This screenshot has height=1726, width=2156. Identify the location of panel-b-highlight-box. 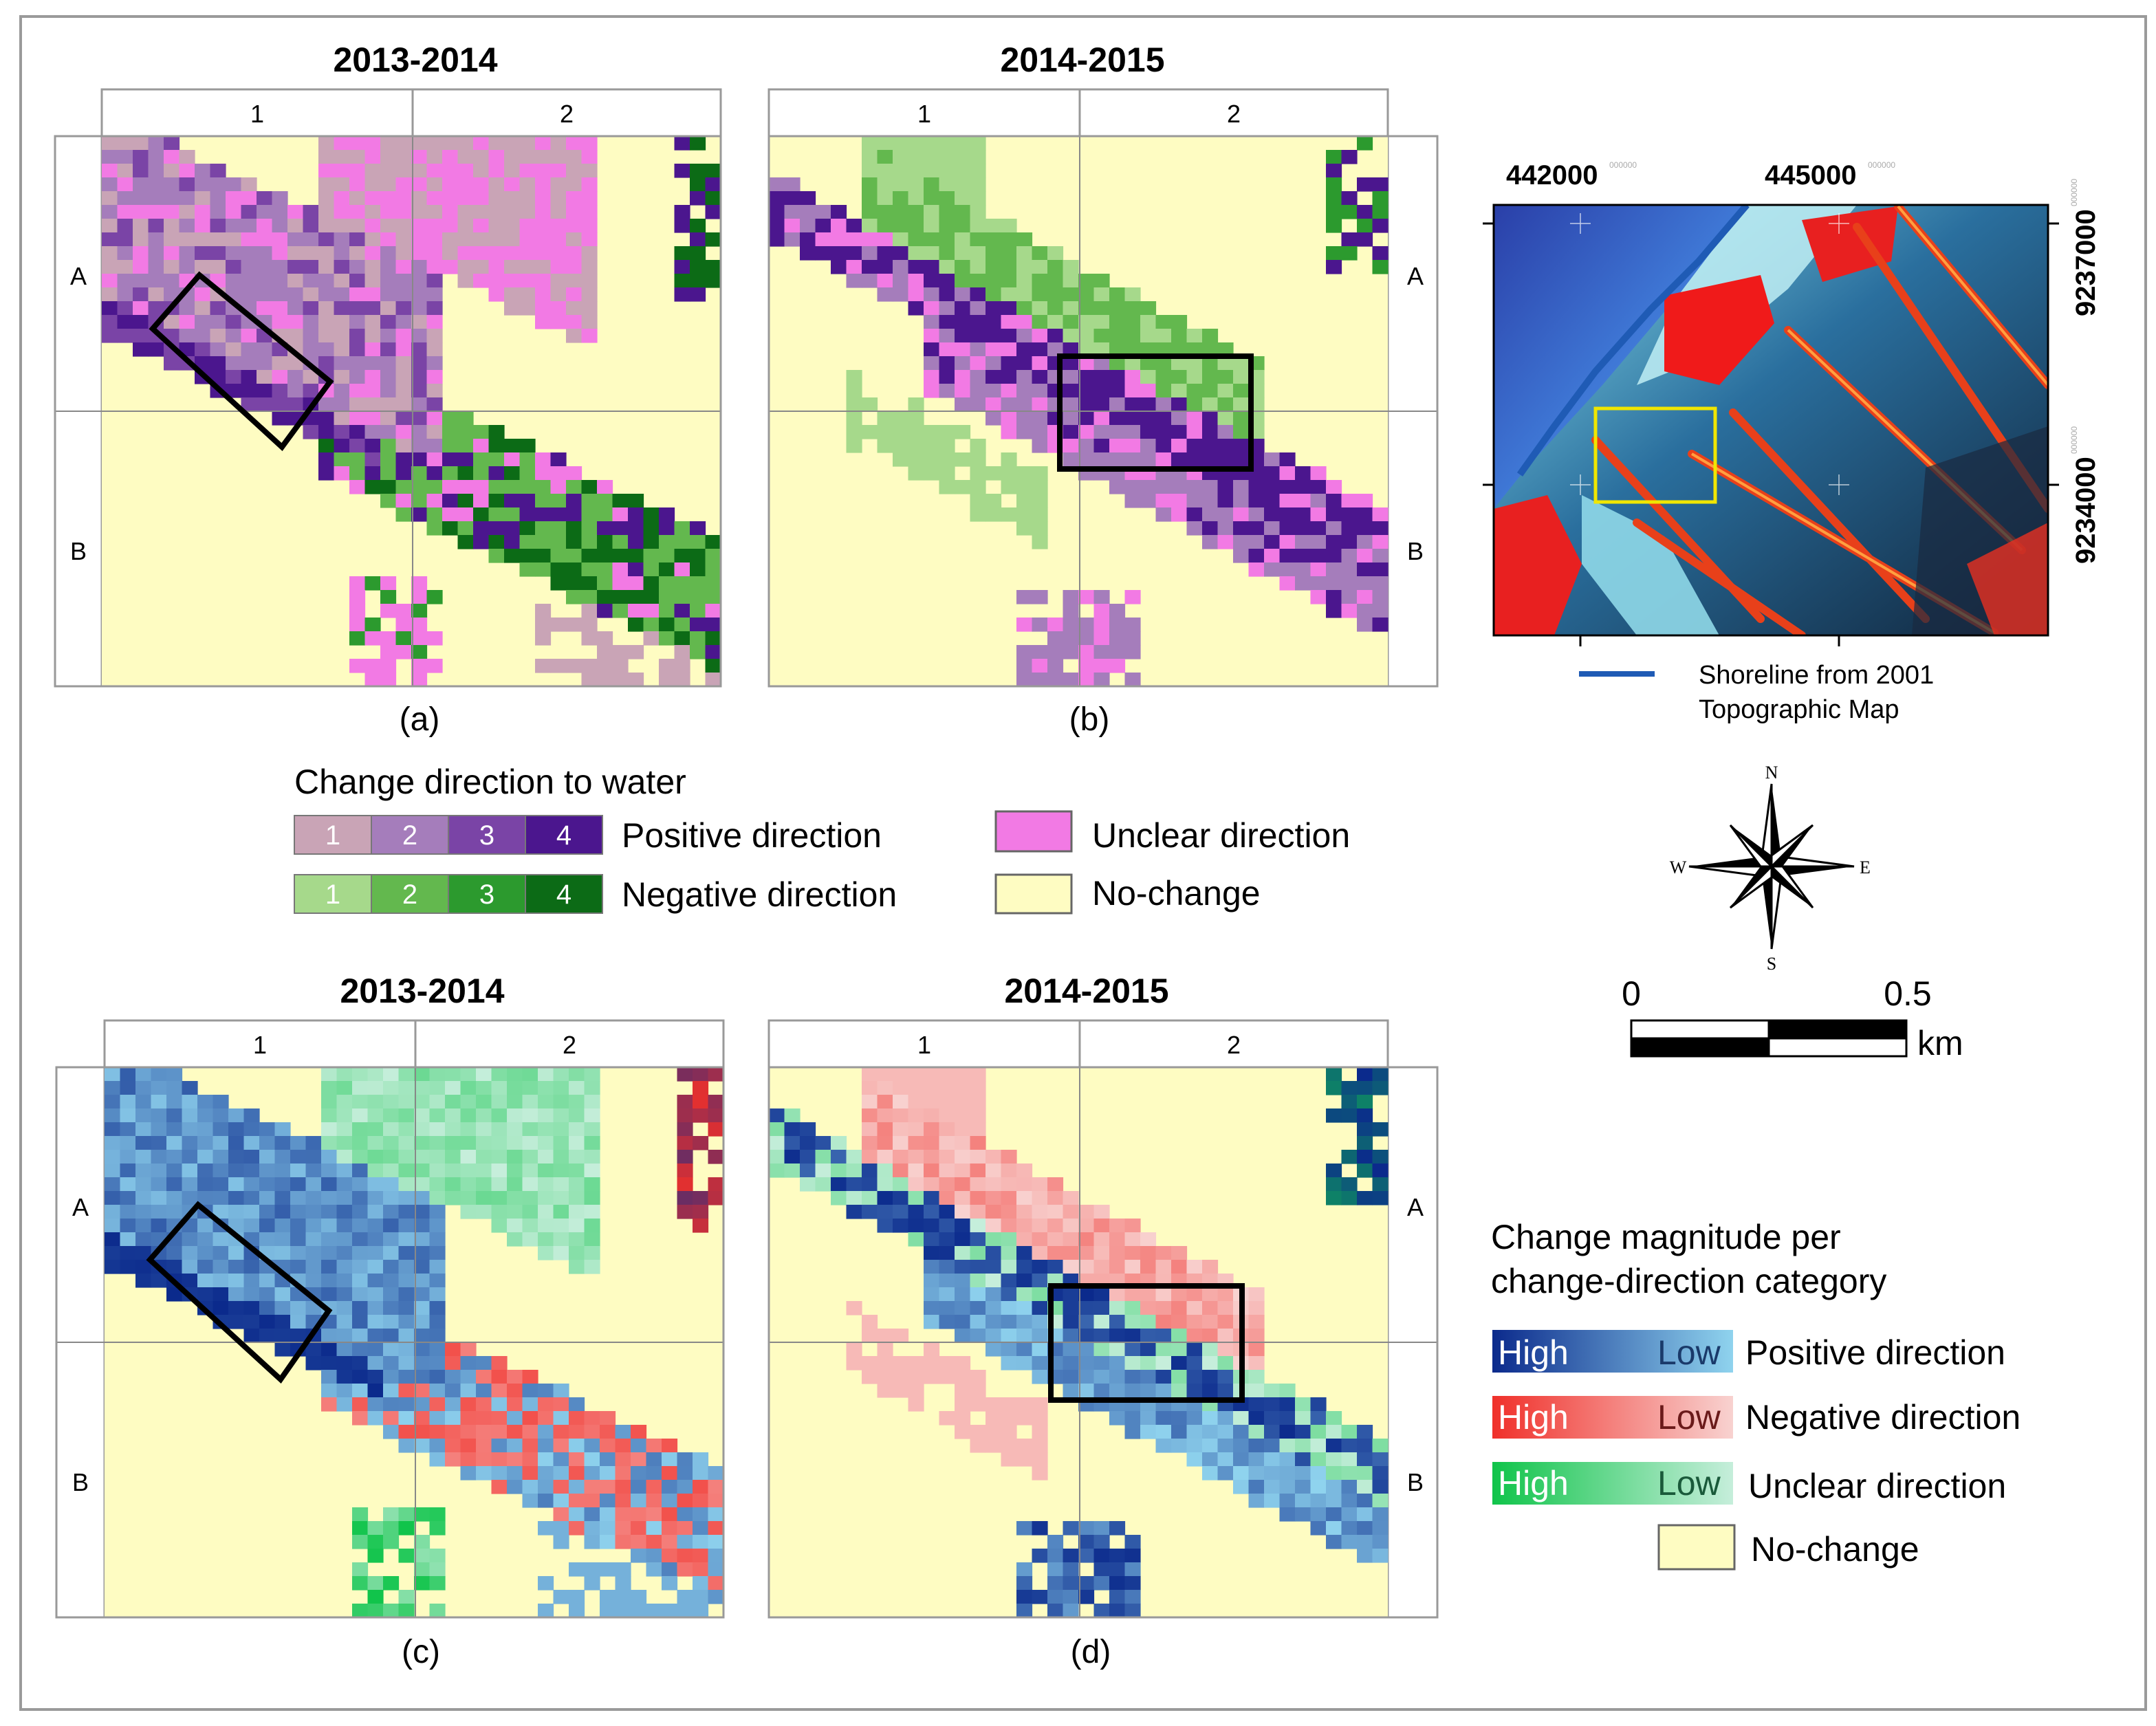
(1155, 412).